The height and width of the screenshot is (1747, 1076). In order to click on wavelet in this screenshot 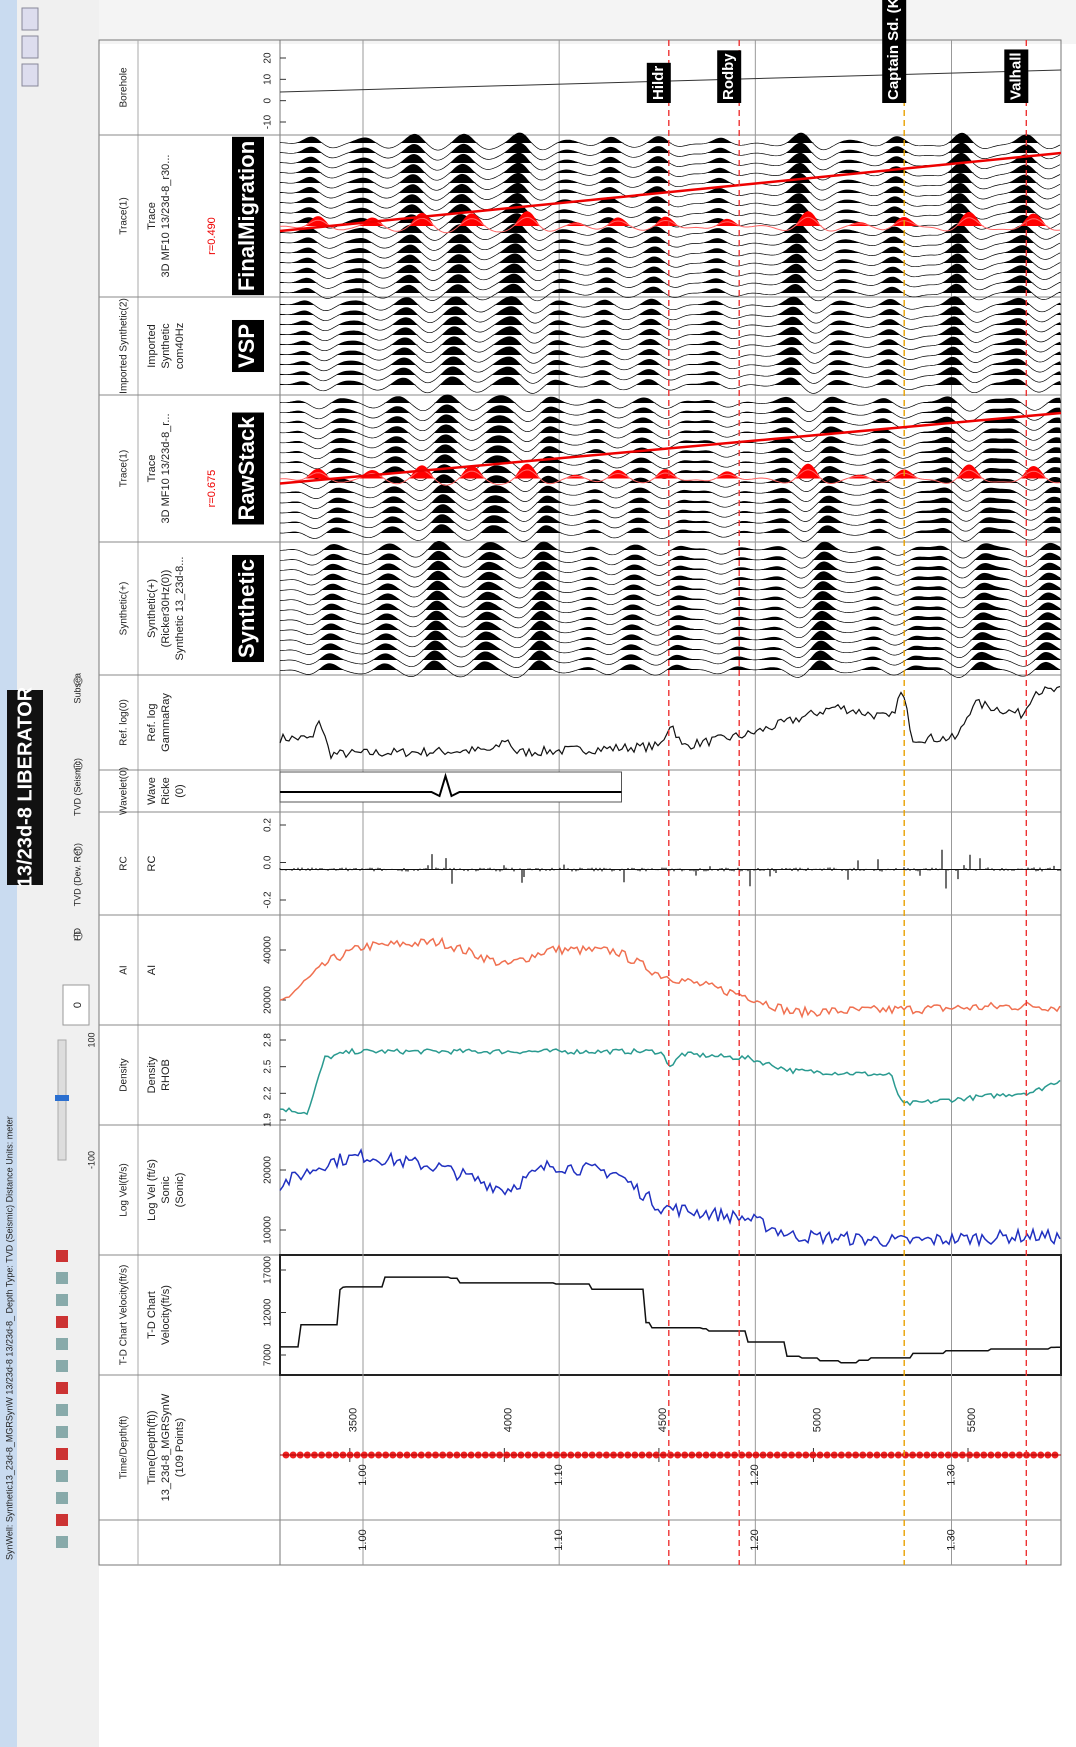, I will do `click(451, 785)`.